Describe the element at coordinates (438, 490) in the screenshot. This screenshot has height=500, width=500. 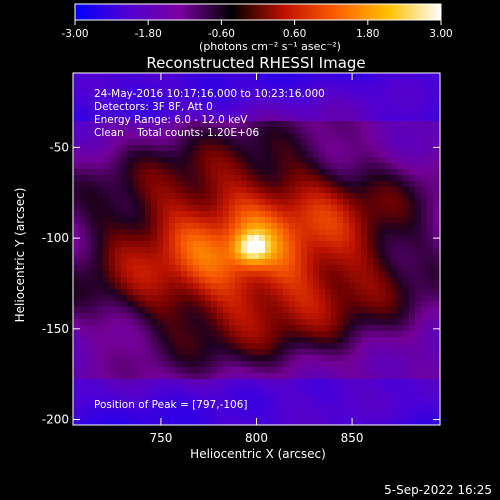
I see `timestamp: 5-Sep-2022 16:25` at that location.